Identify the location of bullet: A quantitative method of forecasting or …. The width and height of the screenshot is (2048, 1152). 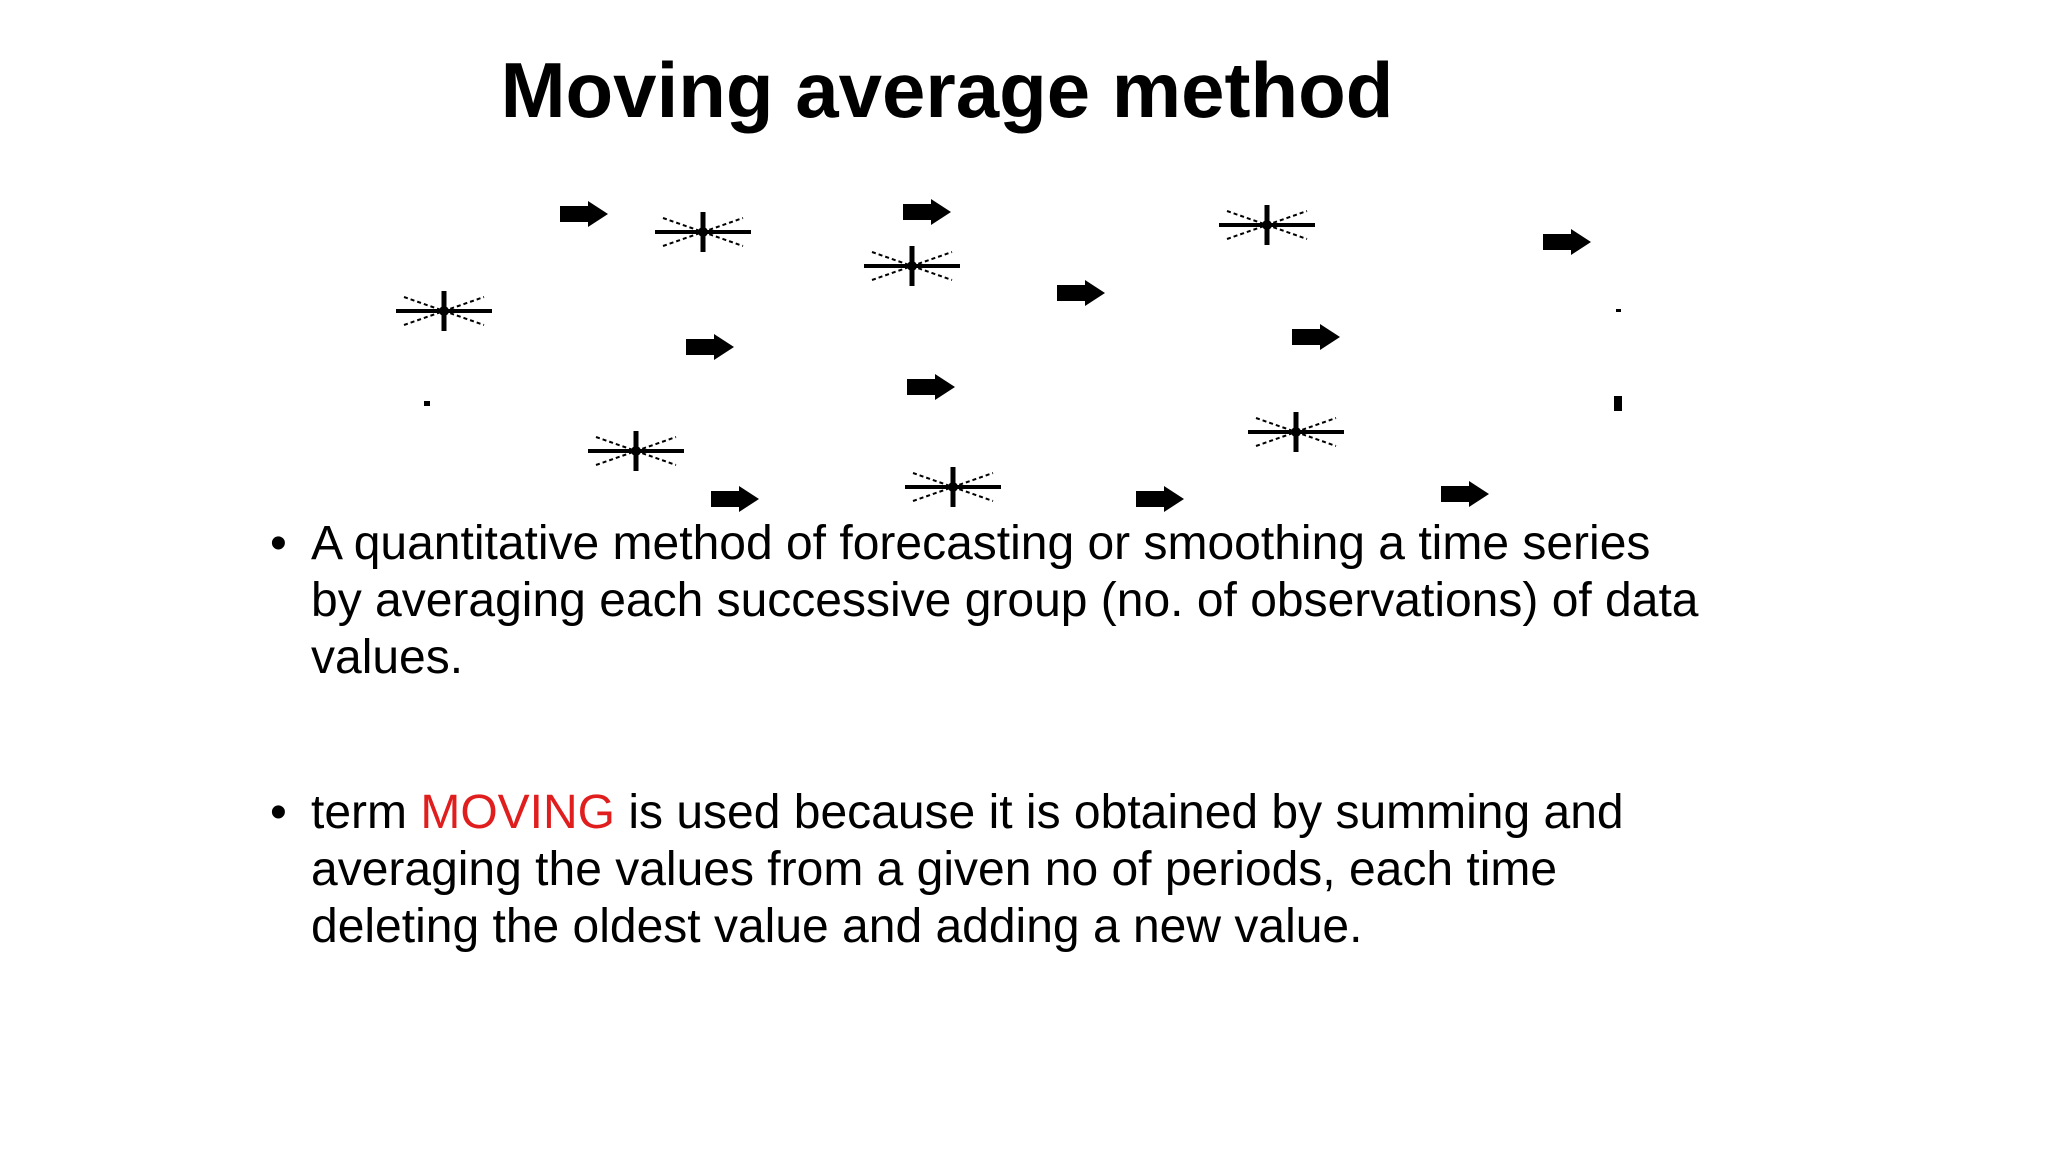
(990, 600).